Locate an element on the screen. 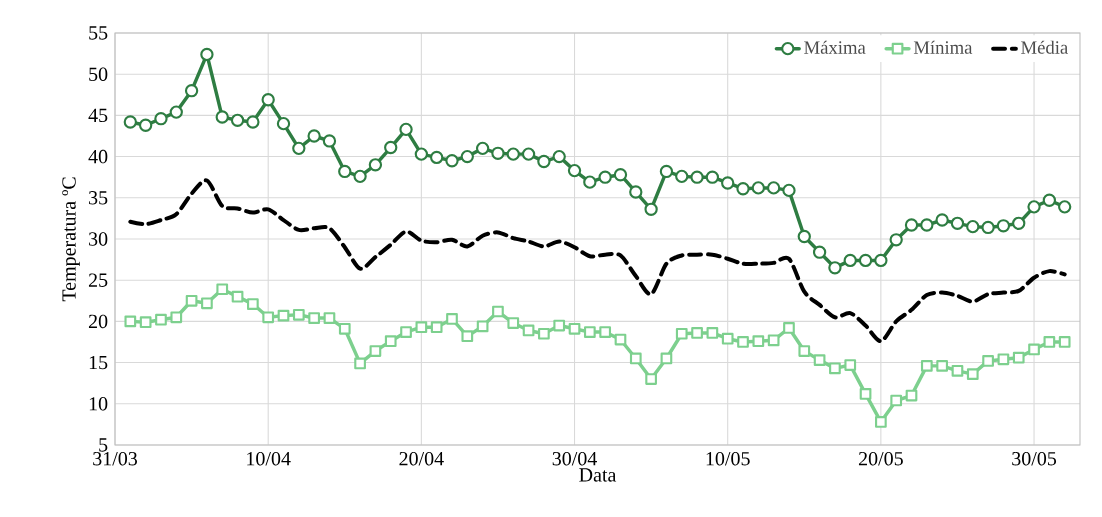 Image resolution: width=1102 pixels, height=517 pixels. x-tick-label: 10/05 is located at coordinates (728, 458).